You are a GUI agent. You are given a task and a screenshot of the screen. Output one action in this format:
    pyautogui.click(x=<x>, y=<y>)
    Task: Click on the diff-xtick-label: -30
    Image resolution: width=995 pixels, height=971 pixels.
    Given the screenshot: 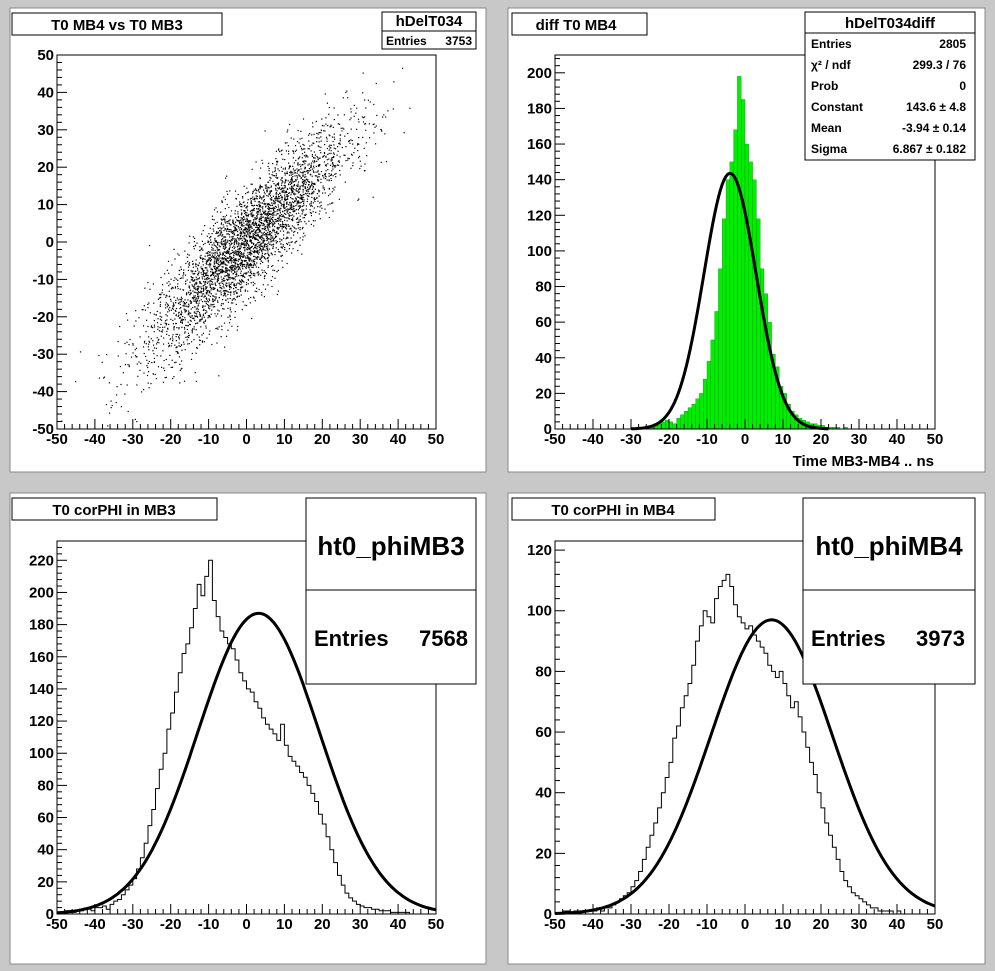 What is the action you would take?
    pyautogui.click(x=631, y=439)
    